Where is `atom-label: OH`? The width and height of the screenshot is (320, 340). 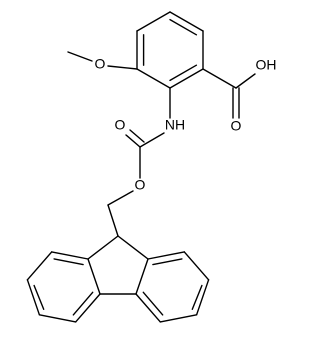
atom-label: OH is located at coordinates (266, 65).